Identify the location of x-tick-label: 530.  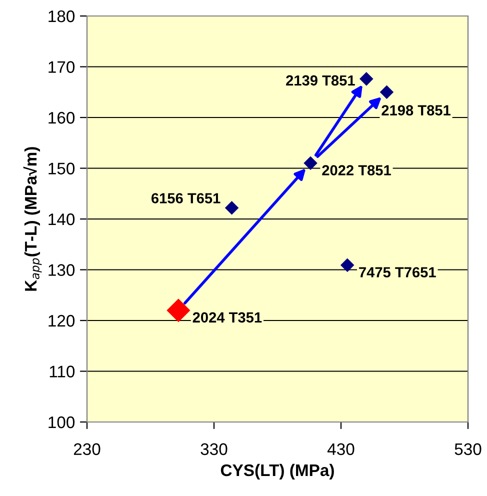
(468, 449).